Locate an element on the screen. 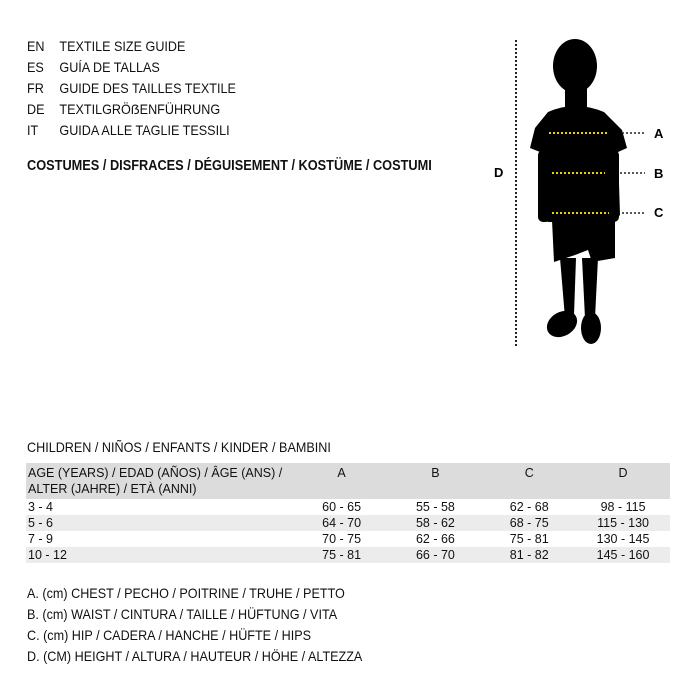  header-b: B is located at coordinates (435, 481).